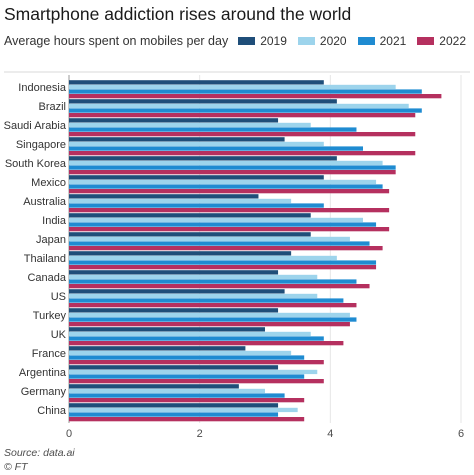 The image size is (474, 475). Describe the element at coordinates (461, 434) in the screenshot. I see `x-tick-label-6: 6` at that location.